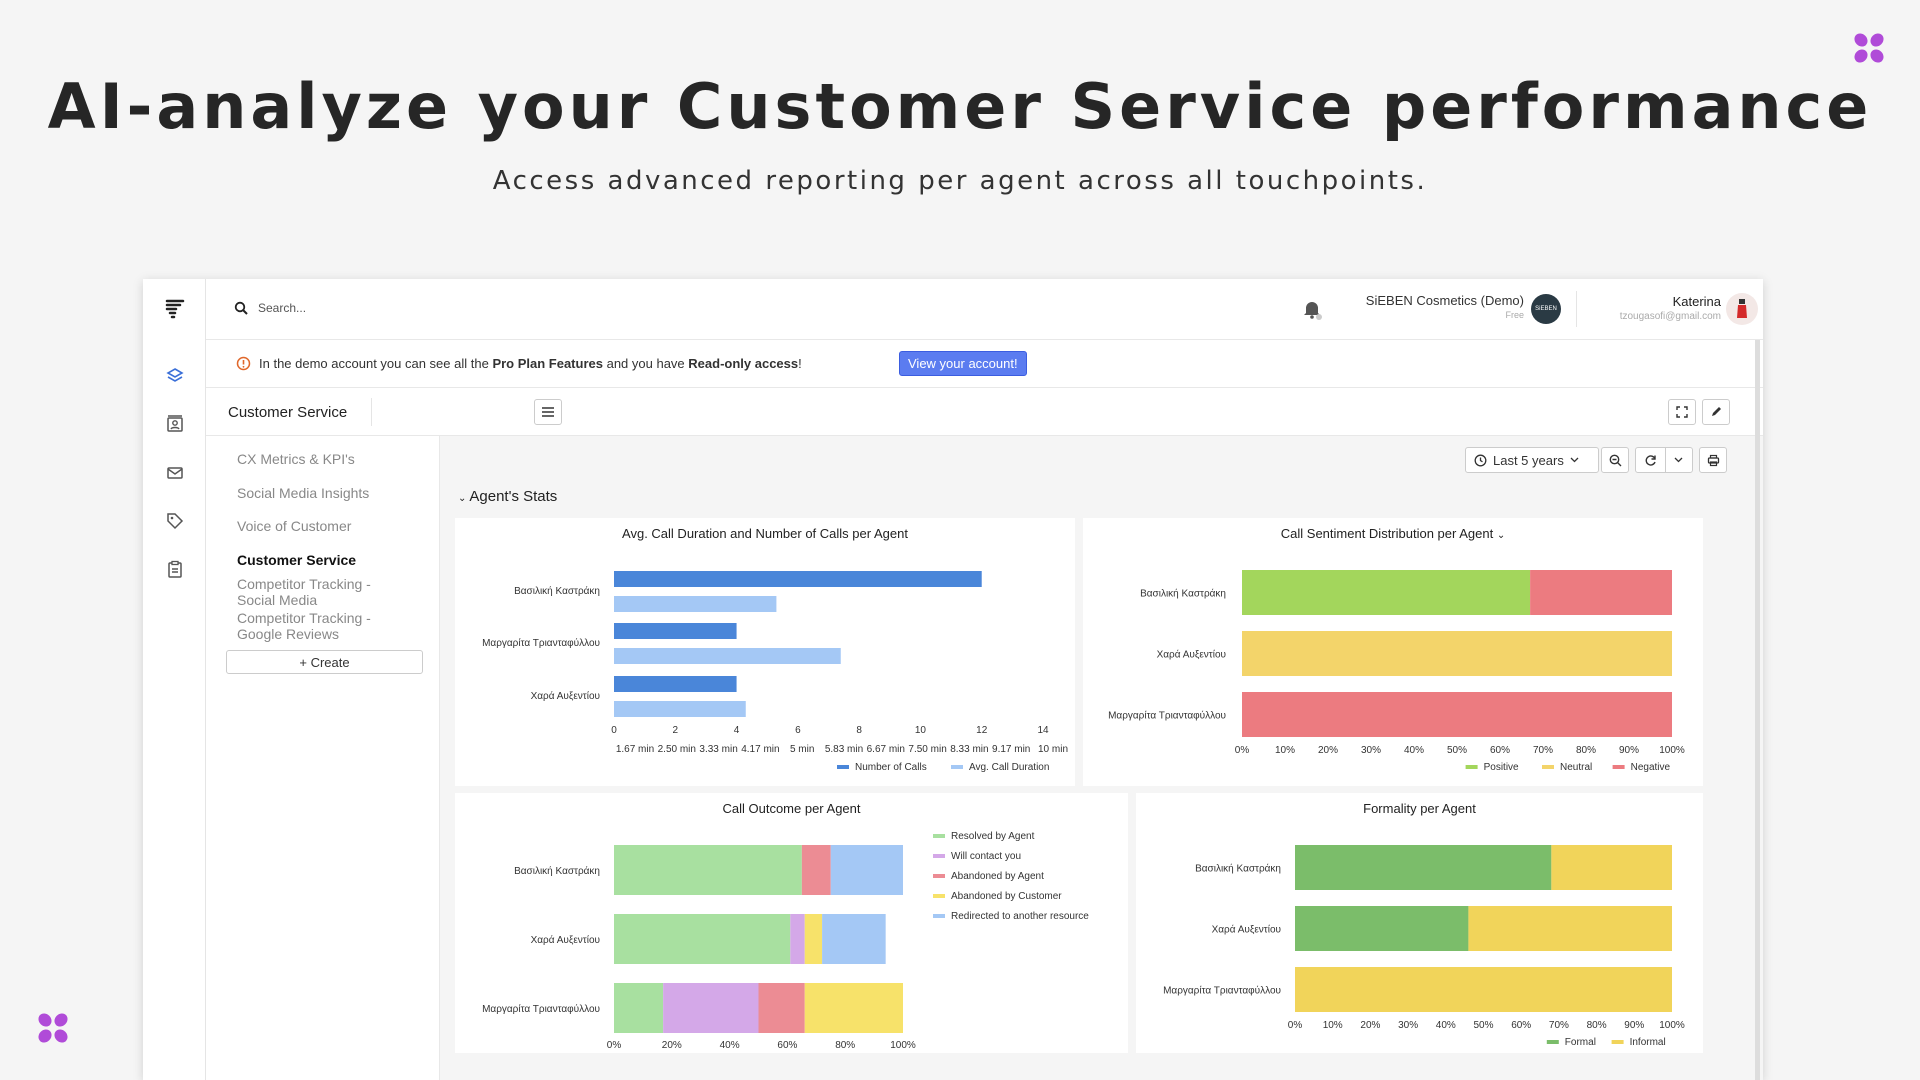 The image size is (1920, 1080). What do you see at coordinates (1285, 750) in the screenshot?
I see `x-tick-label: 10%` at bounding box center [1285, 750].